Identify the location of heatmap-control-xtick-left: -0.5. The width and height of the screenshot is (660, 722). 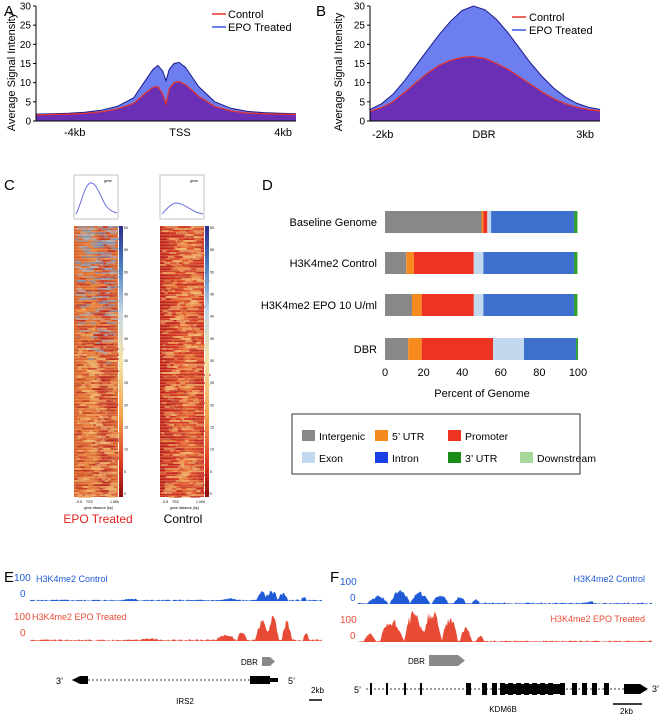
(165, 502).